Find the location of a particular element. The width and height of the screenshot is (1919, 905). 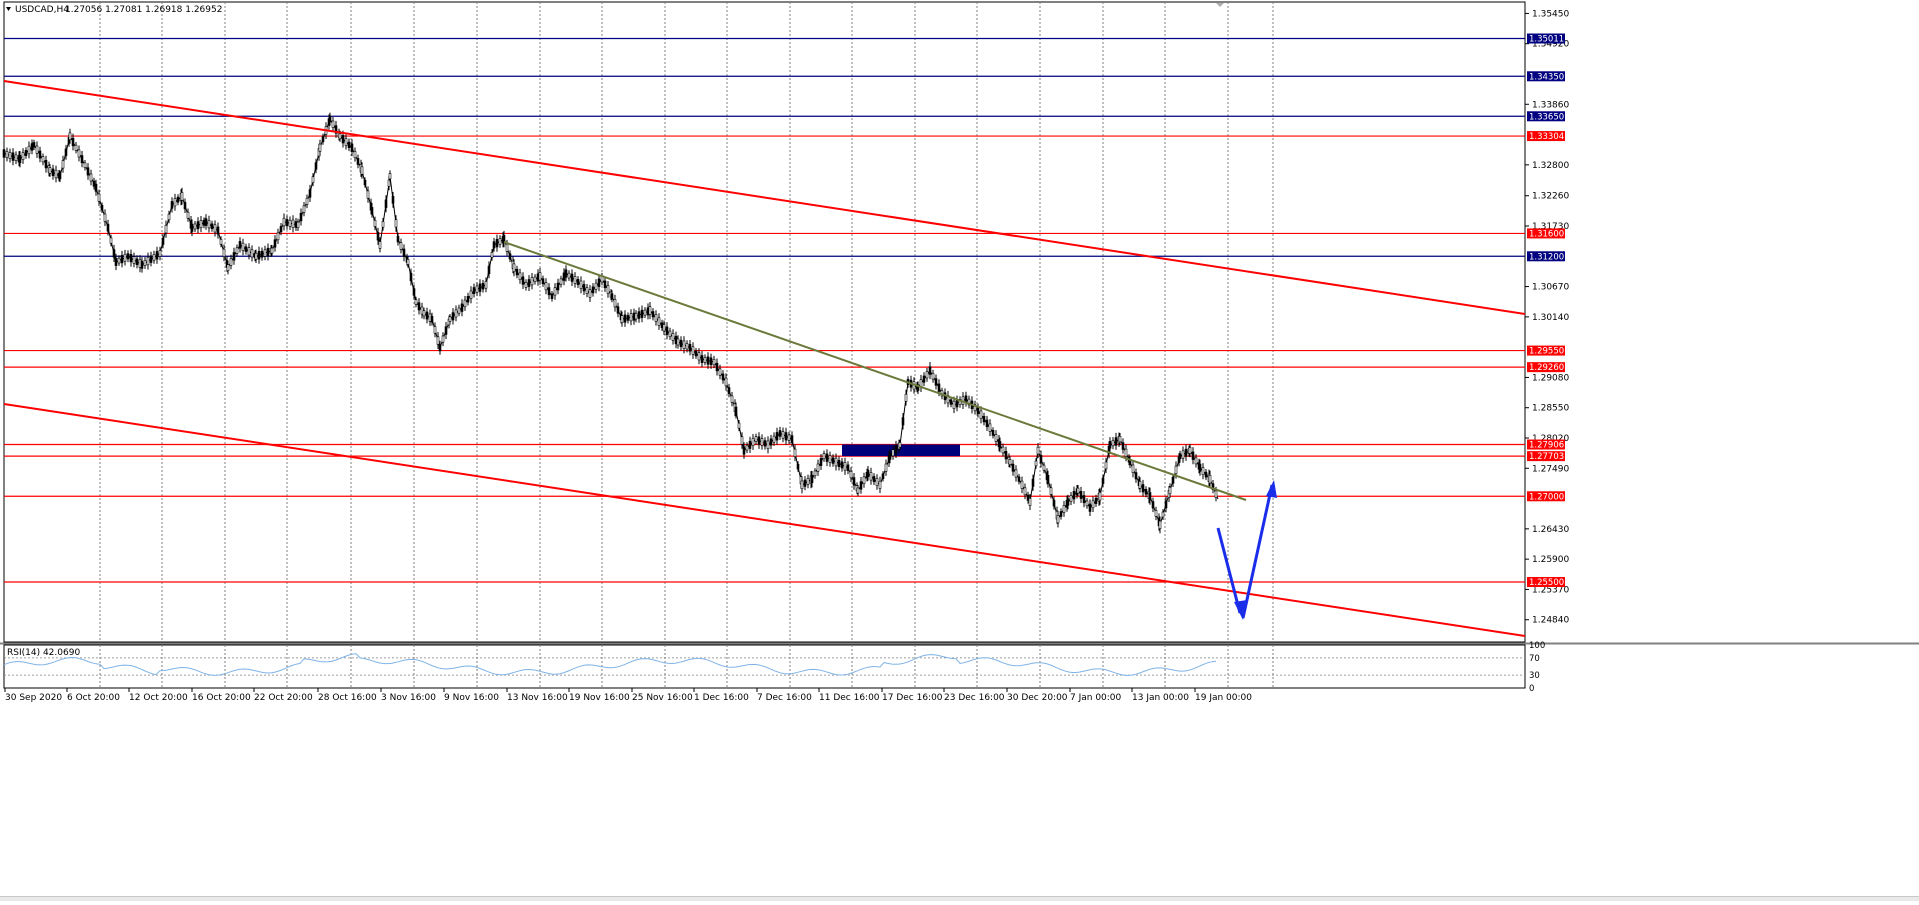

time-axis-label: 13 Nov 16:00 is located at coordinates (537, 698).